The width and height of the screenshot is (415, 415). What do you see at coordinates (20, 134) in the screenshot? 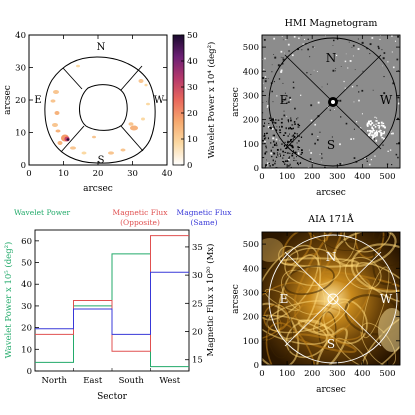
I see `y-tick-label: 10` at bounding box center [20, 134].